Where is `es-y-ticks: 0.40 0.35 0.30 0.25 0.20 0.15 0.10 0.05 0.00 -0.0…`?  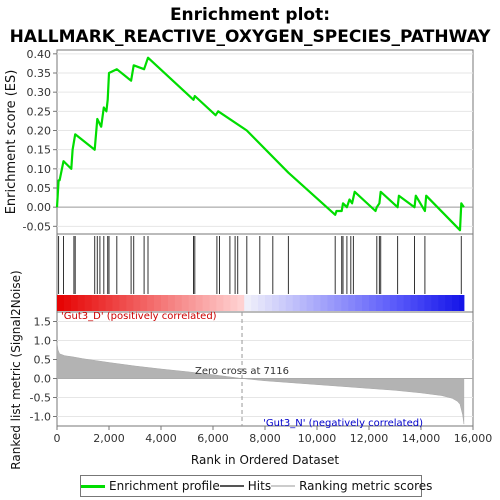
es-y-ticks: 0.40 0.35 0.30 0.25 0.20 0.15 0.10 0.05 0.00 -0.0… is located at coordinates (40, 140).